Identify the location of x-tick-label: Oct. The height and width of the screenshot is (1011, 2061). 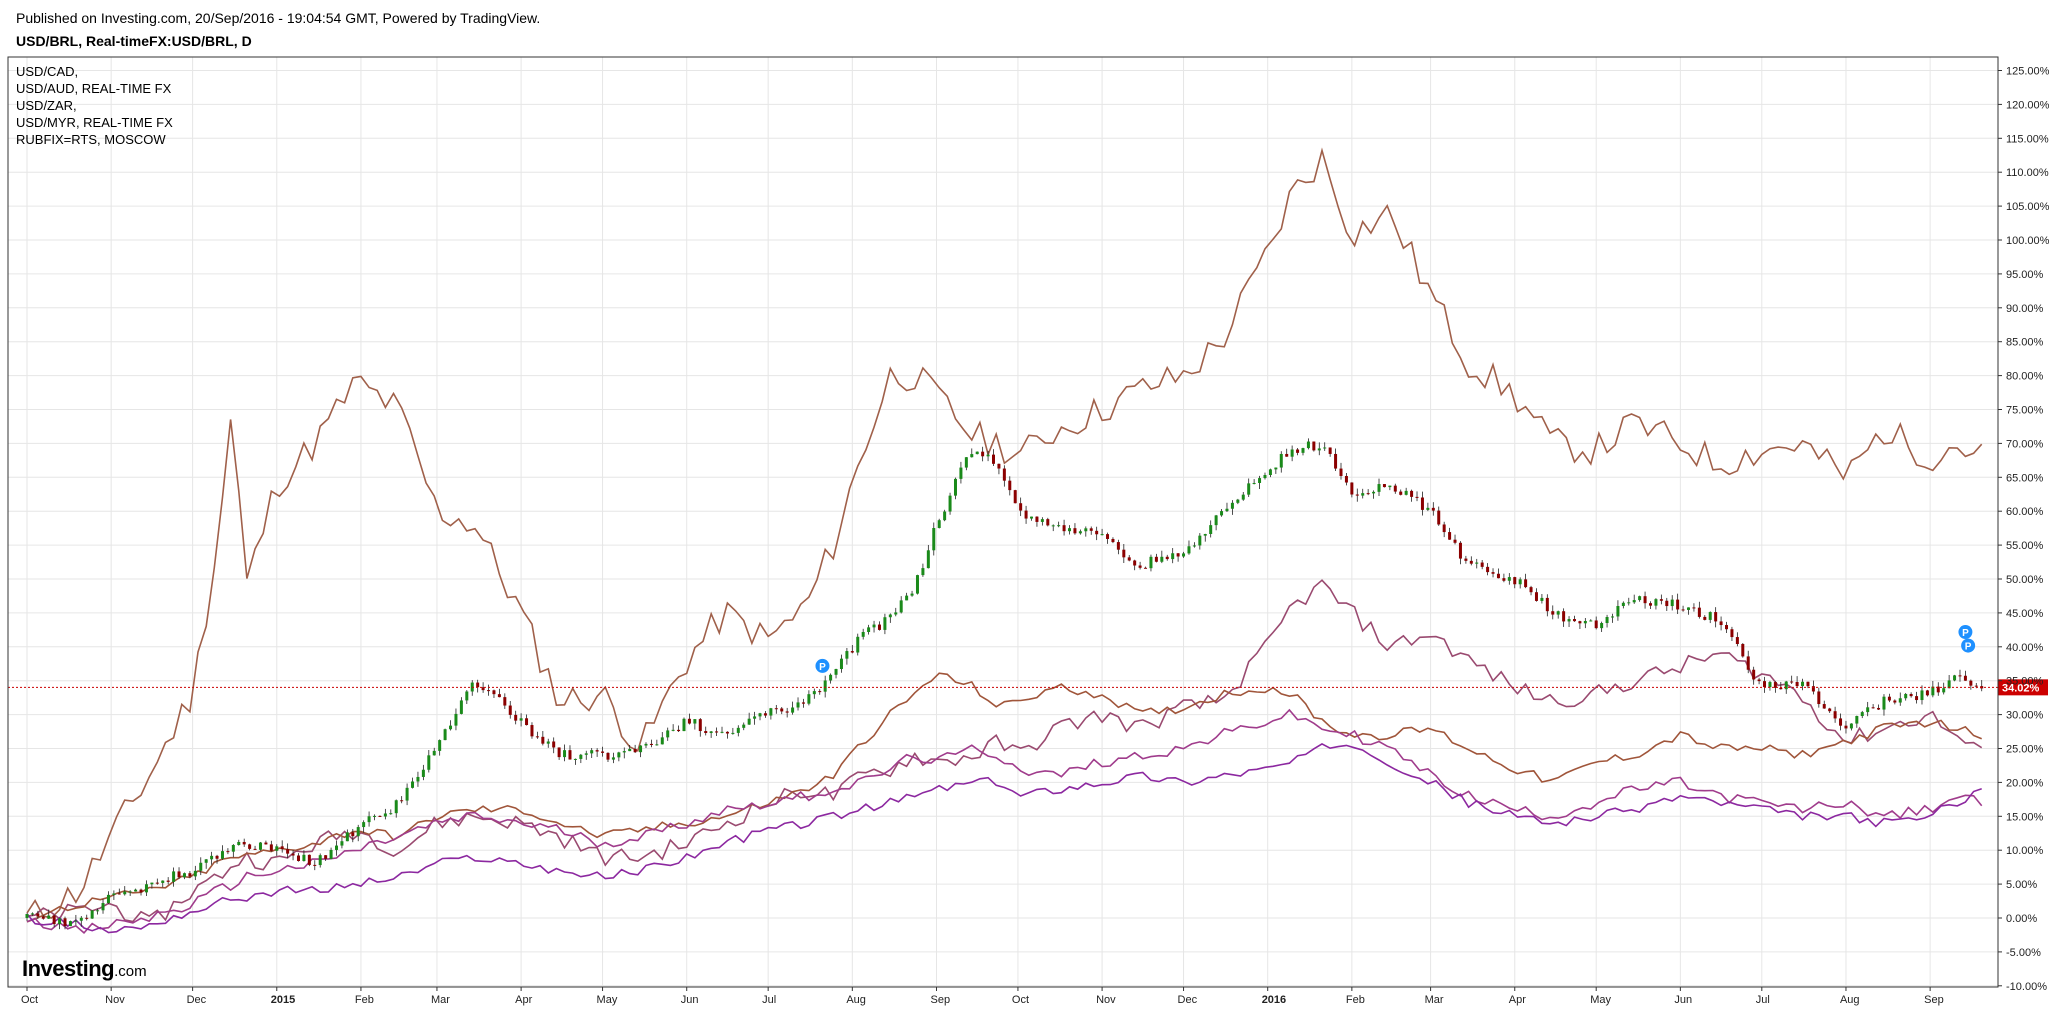
(29, 1000).